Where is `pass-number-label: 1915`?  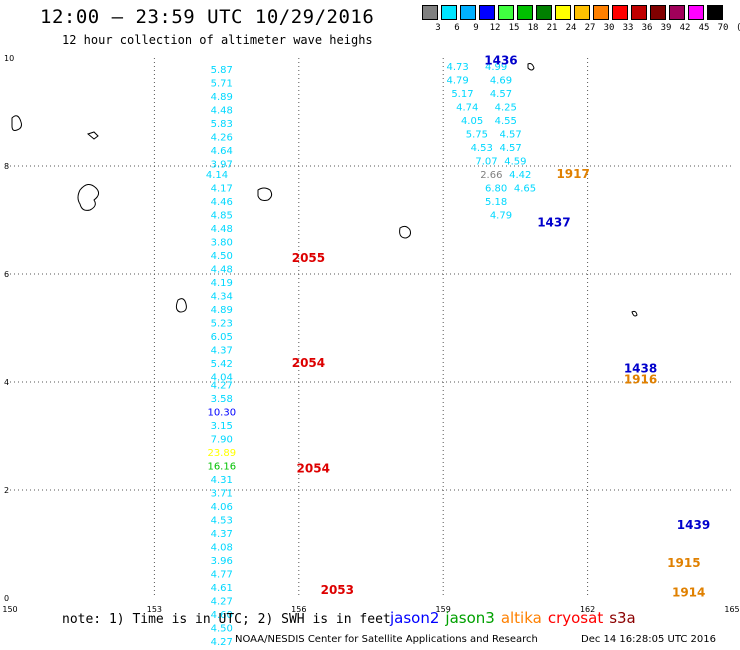
pass-number-label: 1915 is located at coordinates (683, 563).